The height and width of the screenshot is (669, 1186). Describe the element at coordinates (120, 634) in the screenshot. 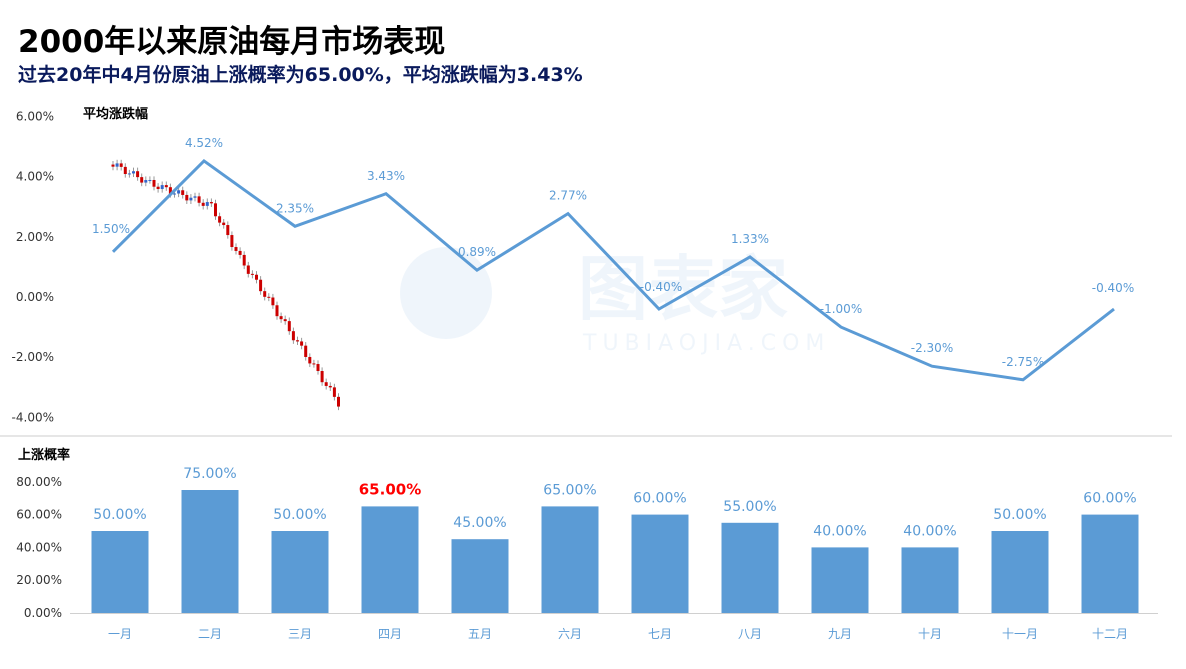

I see `x-category-label: 一月` at that location.